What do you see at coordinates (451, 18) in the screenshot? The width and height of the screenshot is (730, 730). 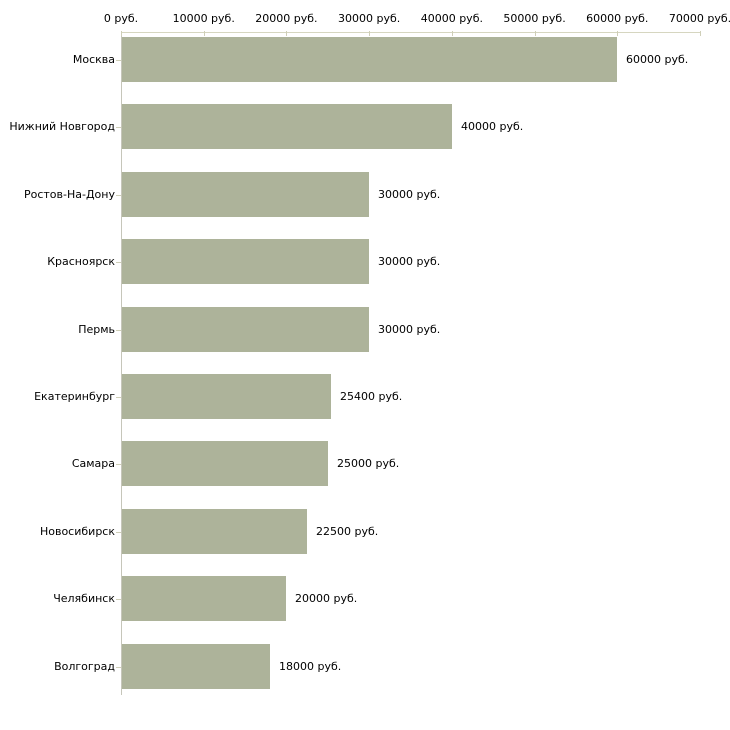 I see `x-tick-label: 40000 руб.` at bounding box center [451, 18].